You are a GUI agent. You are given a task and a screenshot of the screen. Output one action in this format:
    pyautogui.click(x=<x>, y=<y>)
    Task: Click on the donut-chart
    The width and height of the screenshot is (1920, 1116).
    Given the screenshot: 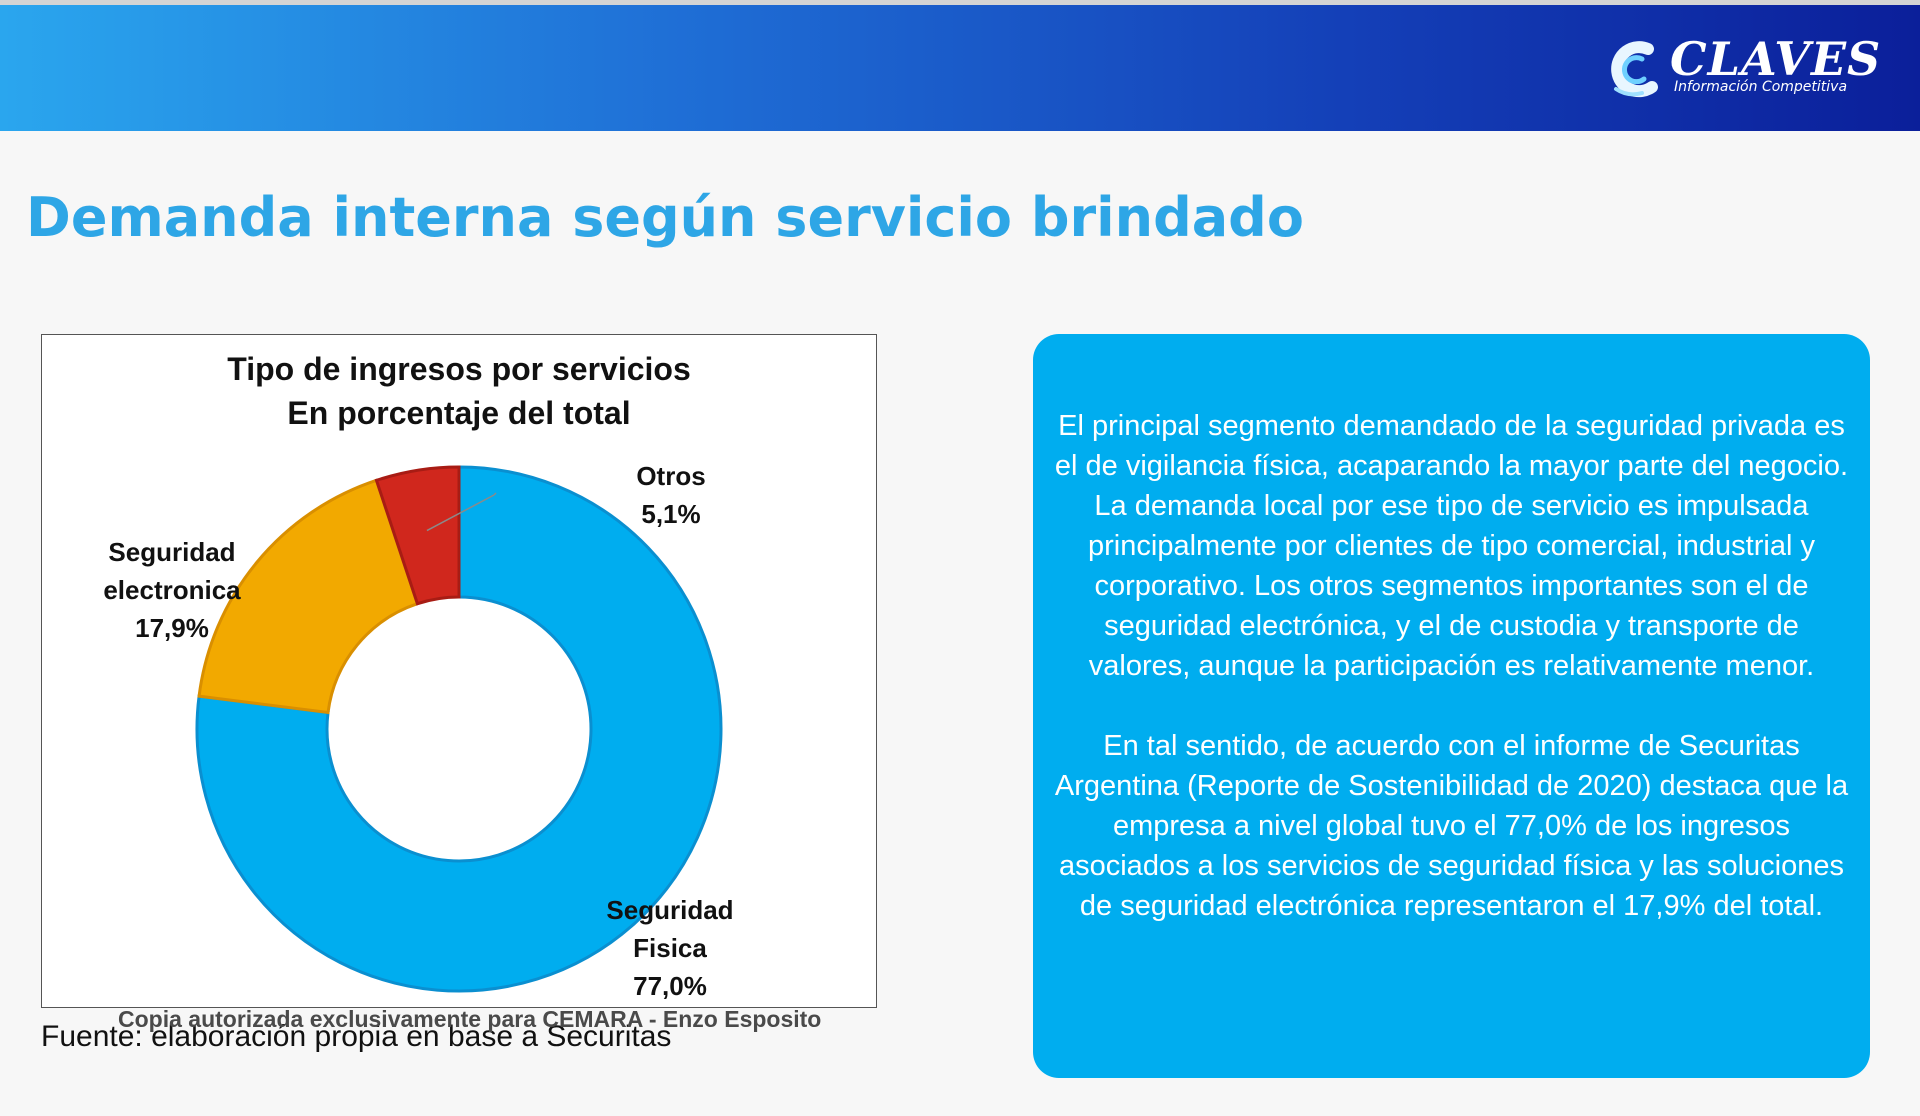 What is the action you would take?
    pyautogui.click(x=459, y=729)
    